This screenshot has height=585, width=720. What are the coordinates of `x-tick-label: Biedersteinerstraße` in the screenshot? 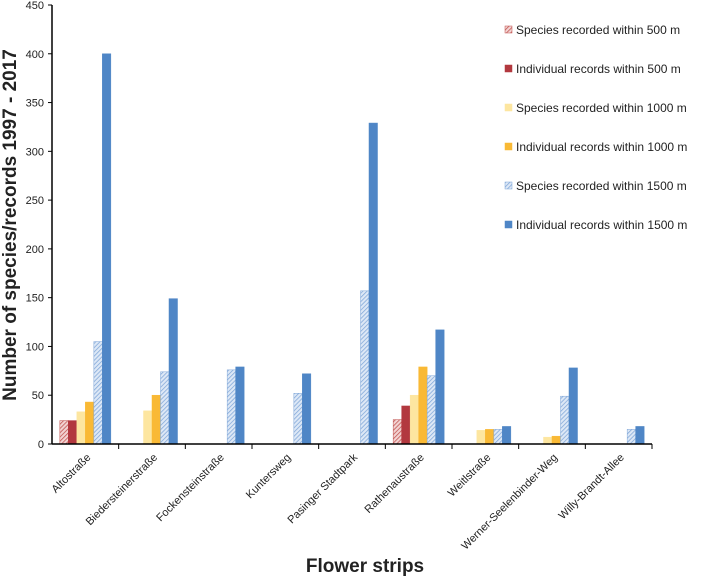 It's located at (122, 490).